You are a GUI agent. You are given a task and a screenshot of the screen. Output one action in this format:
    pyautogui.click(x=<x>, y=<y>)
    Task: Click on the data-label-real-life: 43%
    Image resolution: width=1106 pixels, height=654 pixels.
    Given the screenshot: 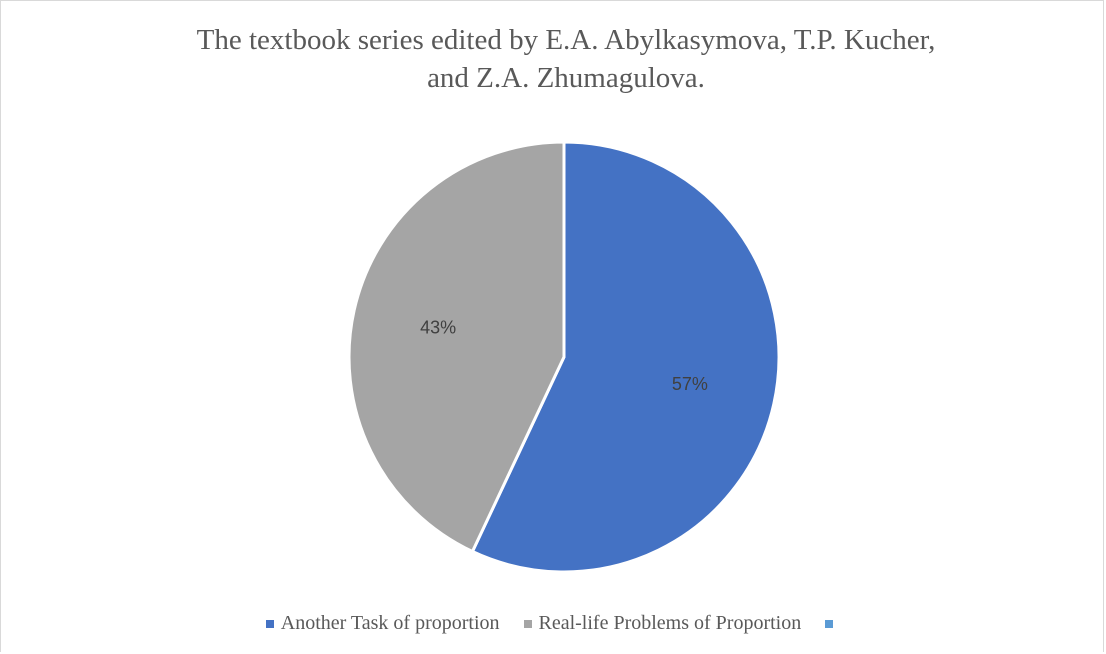 What is the action you would take?
    pyautogui.click(x=438, y=328)
    